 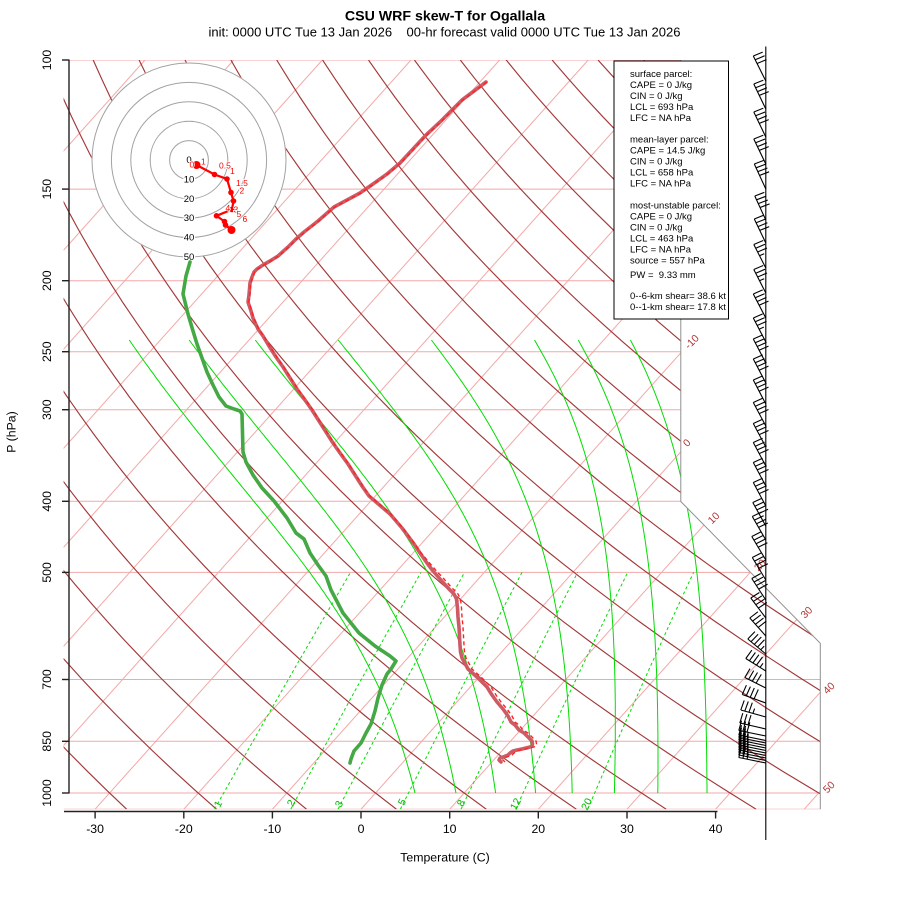 I want to click on svg-text: -10, so click(x=273, y=829).